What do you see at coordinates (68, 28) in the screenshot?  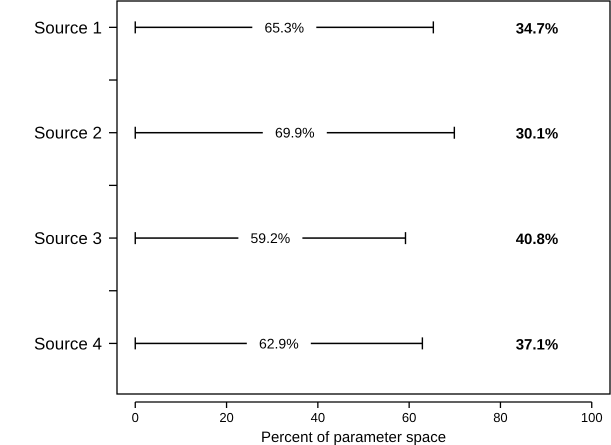 I see `y-tick-label: Source 1` at bounding box center [68, 28].